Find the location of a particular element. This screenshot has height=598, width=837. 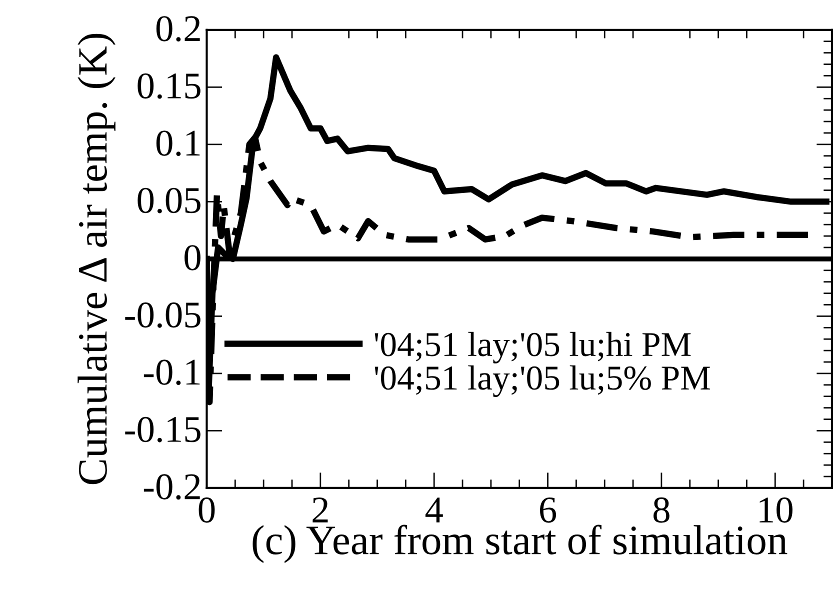

y-tick-label: -0.1 is located at coordinates (172, 373).